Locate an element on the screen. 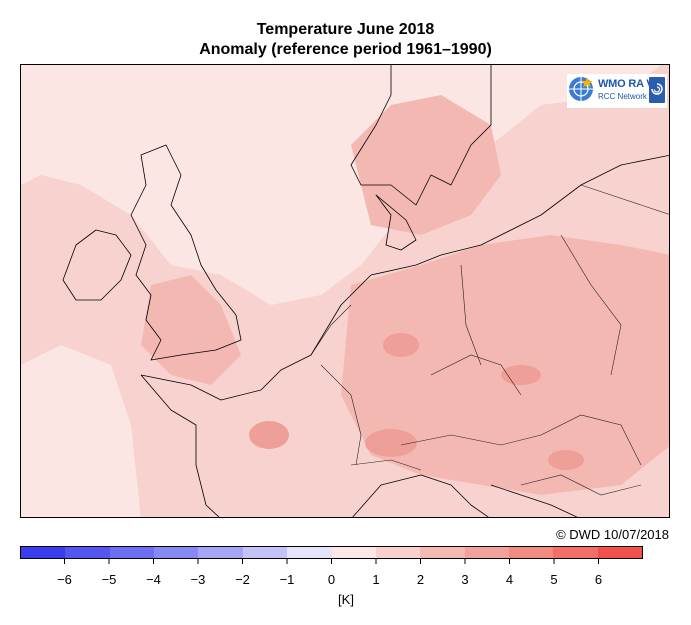 This screenshot has width=691, height=625. anomaly-spot-3-4-balkan is located at coordinates (566, 460).